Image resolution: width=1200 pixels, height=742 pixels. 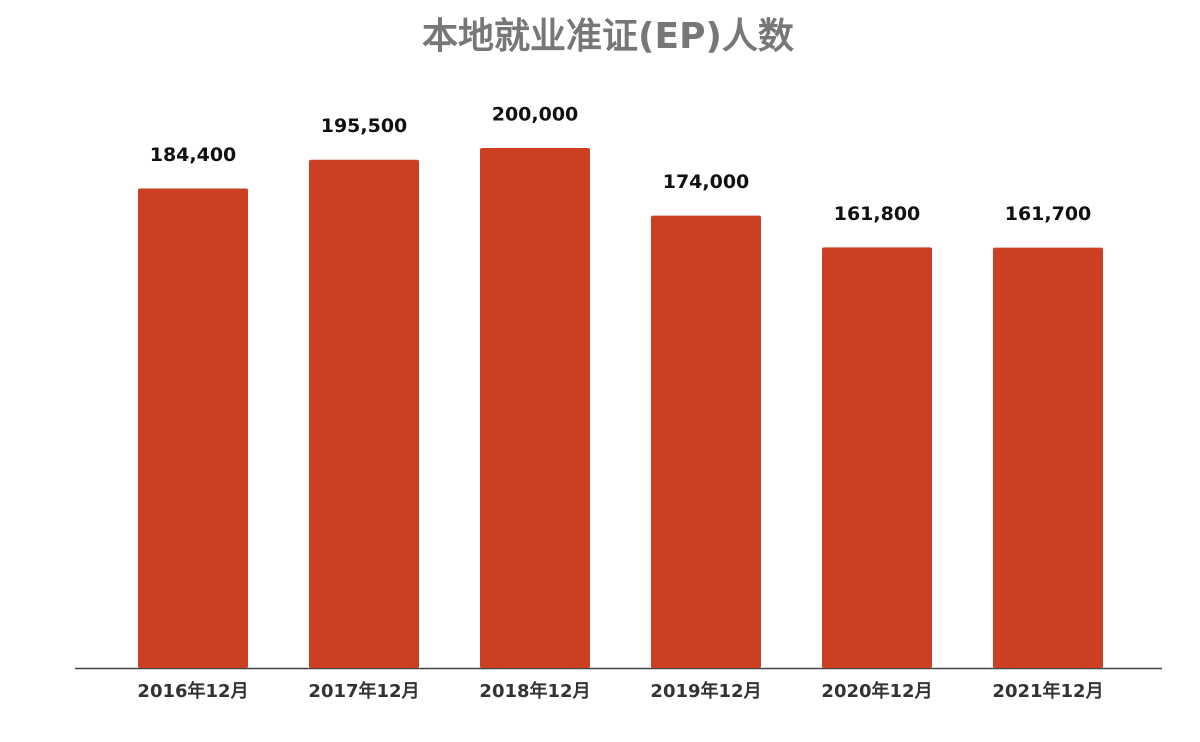 I want to click on value-label: 161,700, so click(x=1048, y=214).